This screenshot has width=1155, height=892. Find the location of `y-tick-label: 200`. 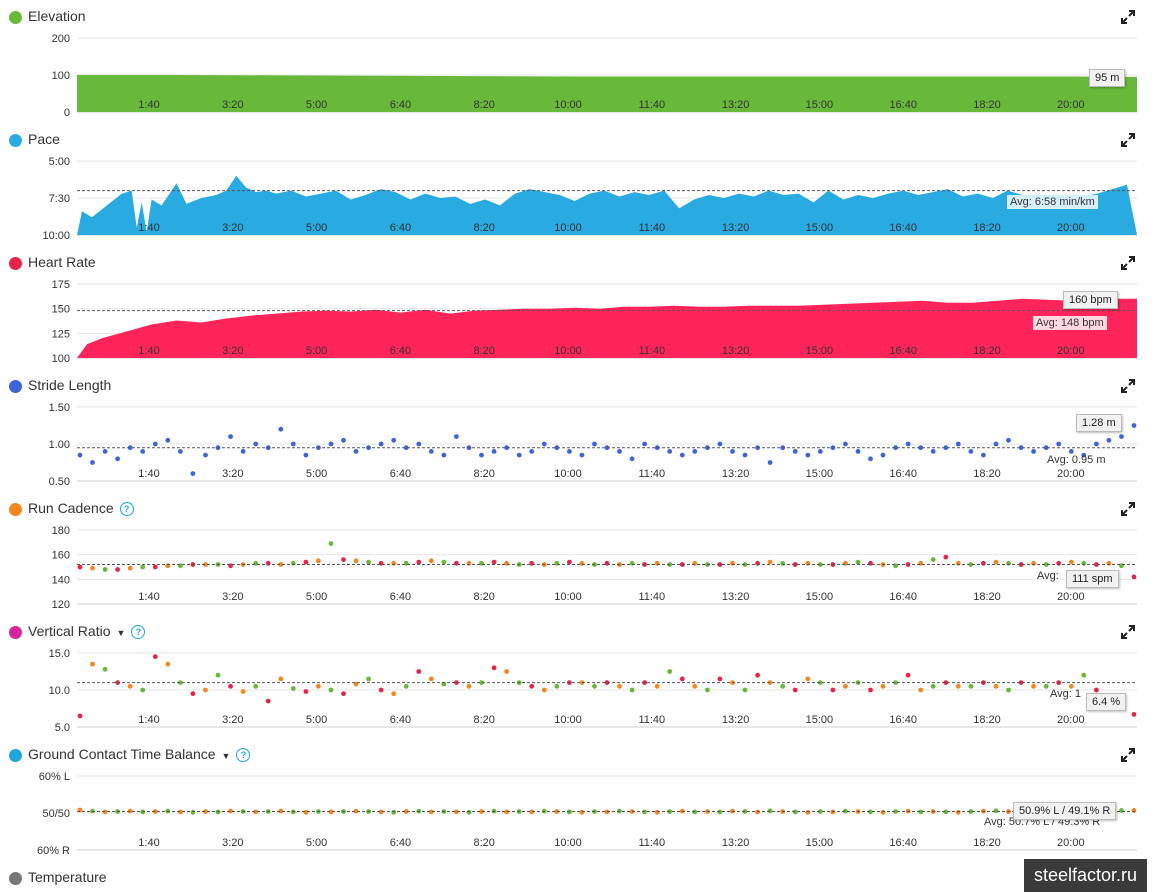

y-tick-label: 200 is located at coordinates (61, 39).